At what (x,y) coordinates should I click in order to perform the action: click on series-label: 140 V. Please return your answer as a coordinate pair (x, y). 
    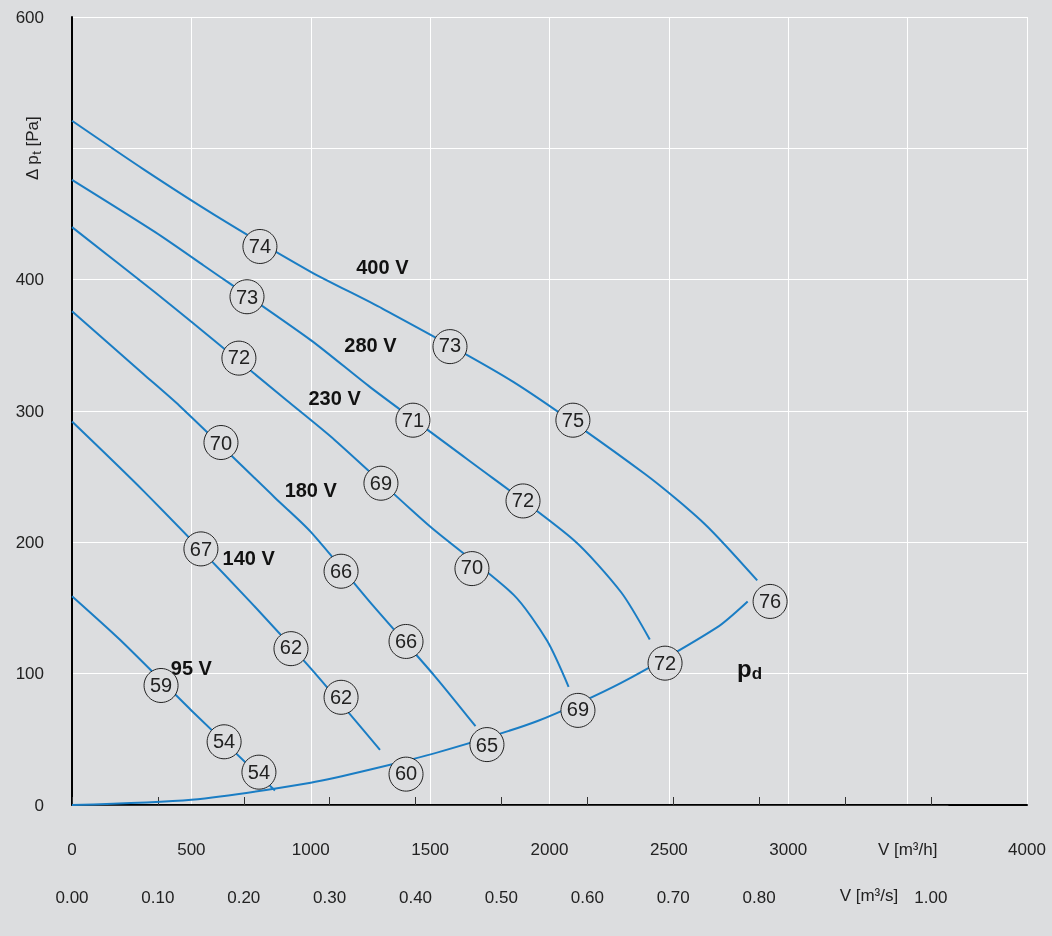
    Looking at the image, I should click on (249, 558).